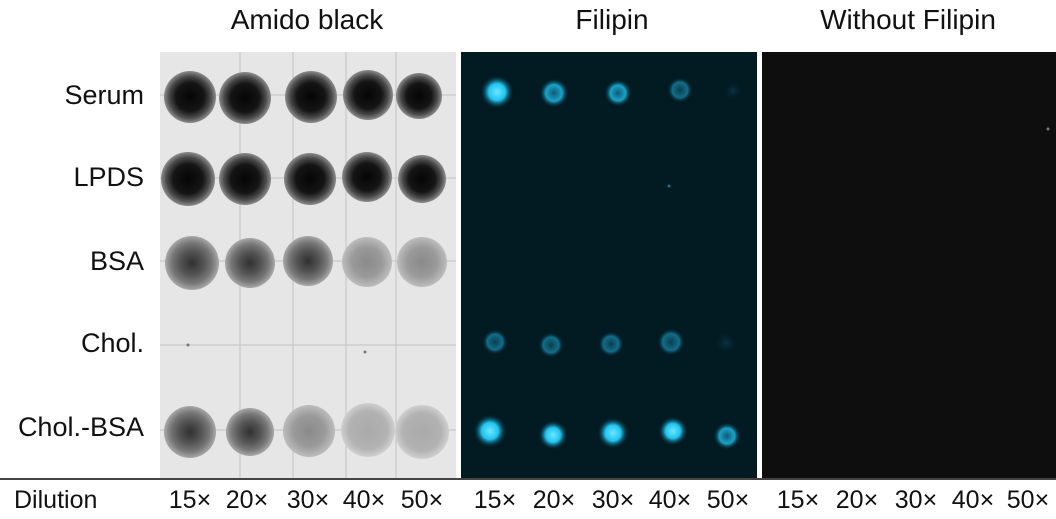 This screenshot has width=1056, height=519. What do you see at coordinates (670, 500) in the screenshot?
I see `dilution-filipin-40: 40×` at bounding box center [670, 500].